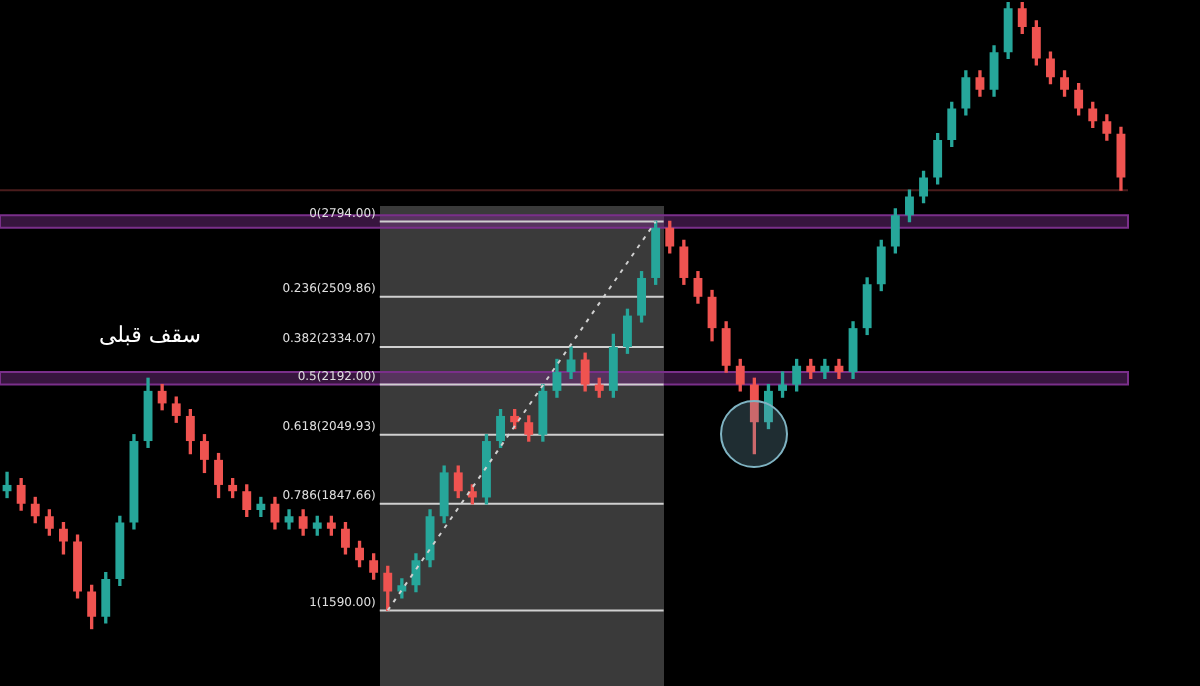 The height and width of the screenshot is (686, 1200). I want to click on annotation: سقف قبلی, so click(150, 334).